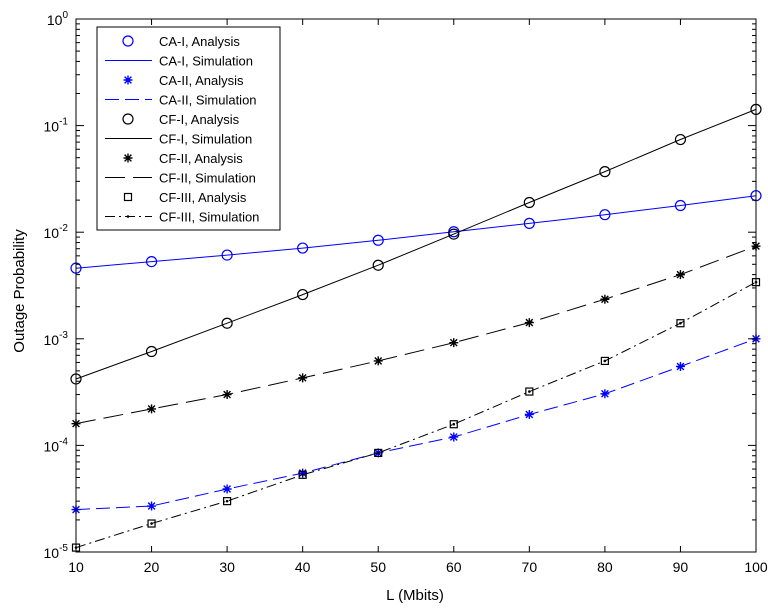  What do you see at coordinates (199, 119) in the screenshot?
I see `legend-label: CF-I, Analysis` at bounding box center [199, 119].